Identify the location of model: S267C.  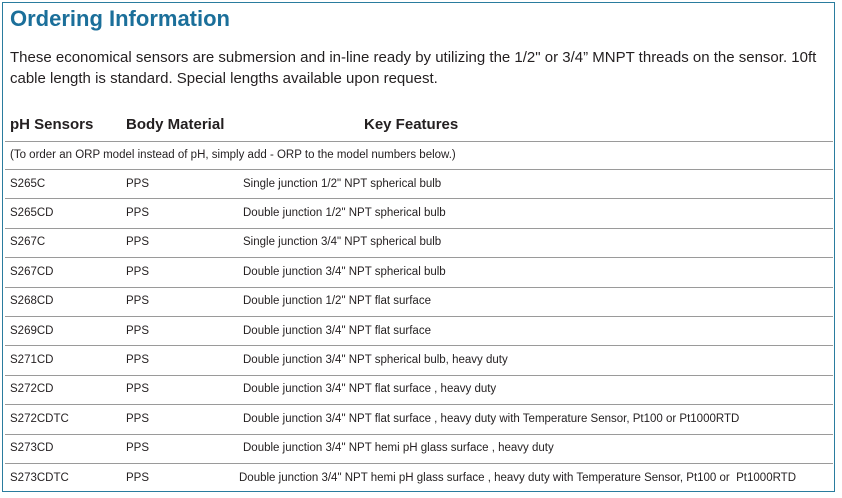
(28, 242).